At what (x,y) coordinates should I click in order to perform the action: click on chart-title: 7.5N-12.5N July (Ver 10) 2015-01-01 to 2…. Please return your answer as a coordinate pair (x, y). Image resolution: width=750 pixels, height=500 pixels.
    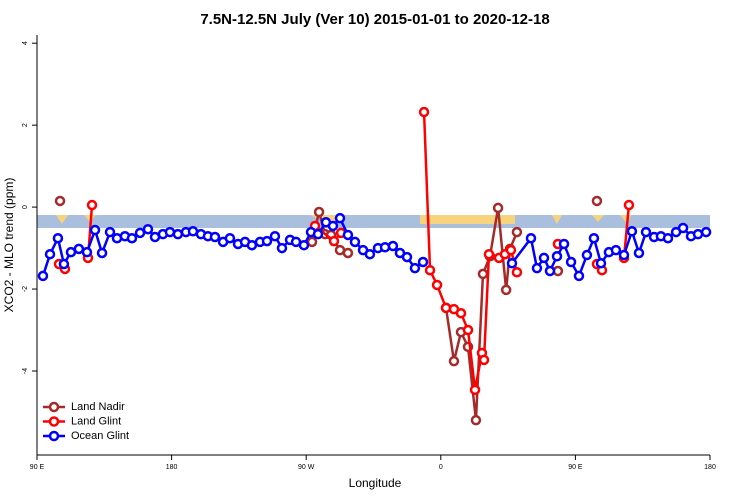
    Looking at the image, I should click on (374, 19).